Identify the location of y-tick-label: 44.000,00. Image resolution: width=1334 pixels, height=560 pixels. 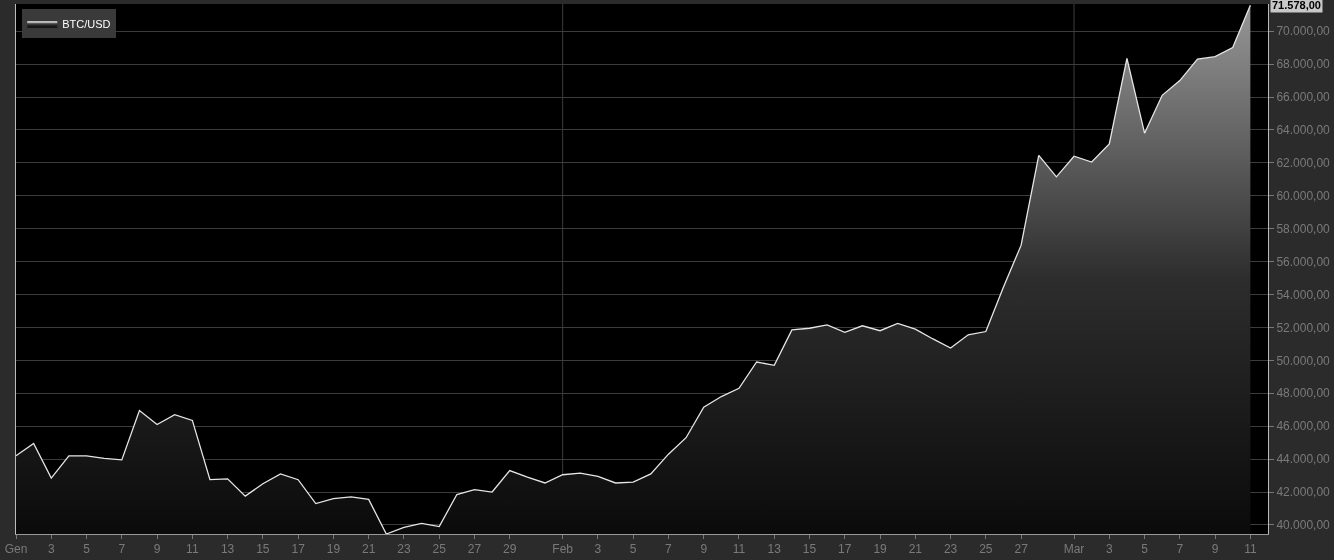
(1303, 459).